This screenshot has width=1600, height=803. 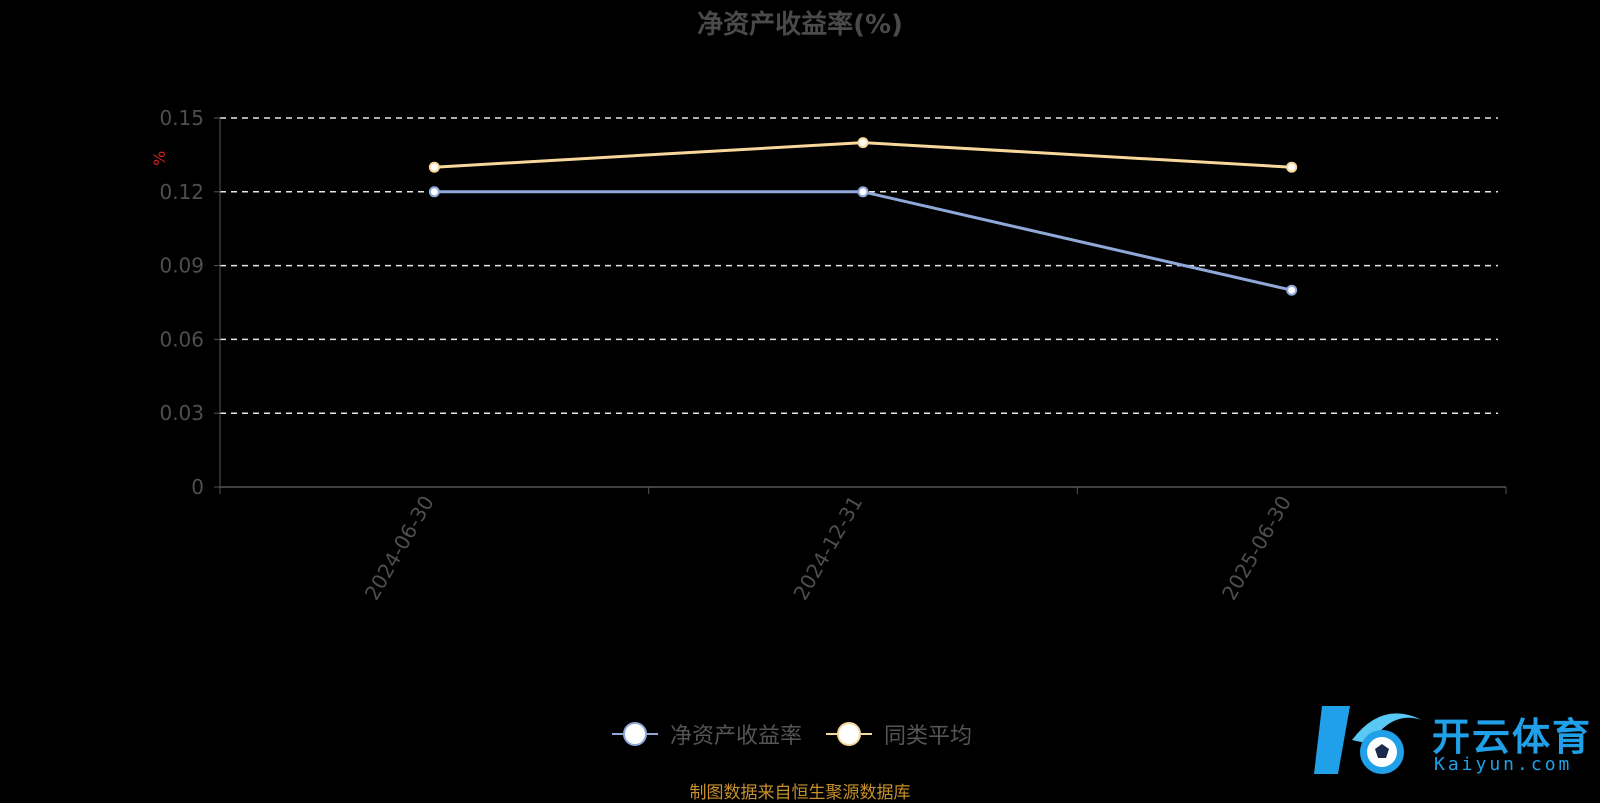 What do you see at coordinates (181, 118) in the screenshot?
I see `y-tick-label: 0.15` at bounding box center [181, 118].